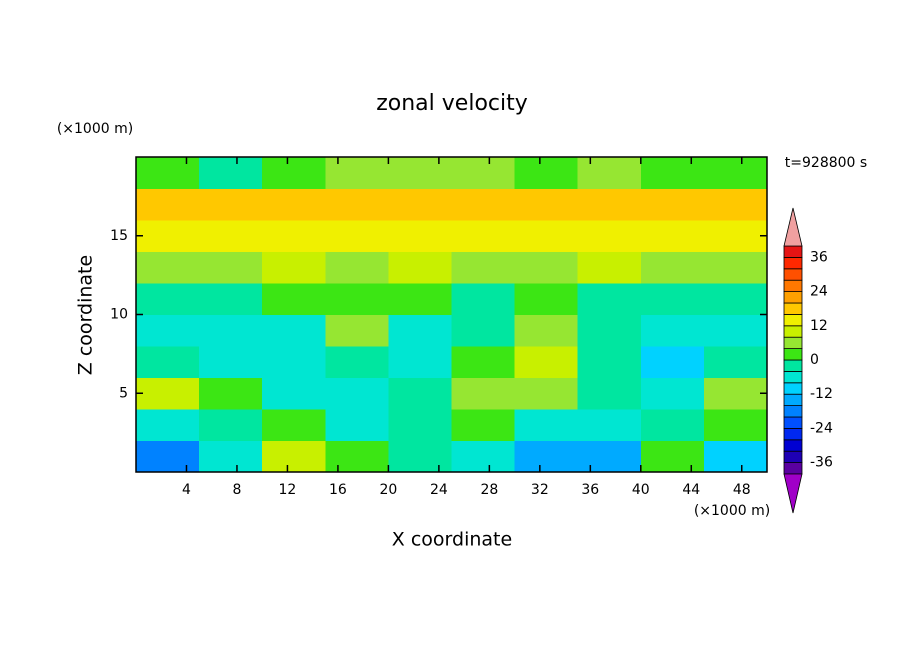 Image resolution: width=904 pixels, height=654 pixels. I want to click on x-tick-label: 12, so click(288, 490).